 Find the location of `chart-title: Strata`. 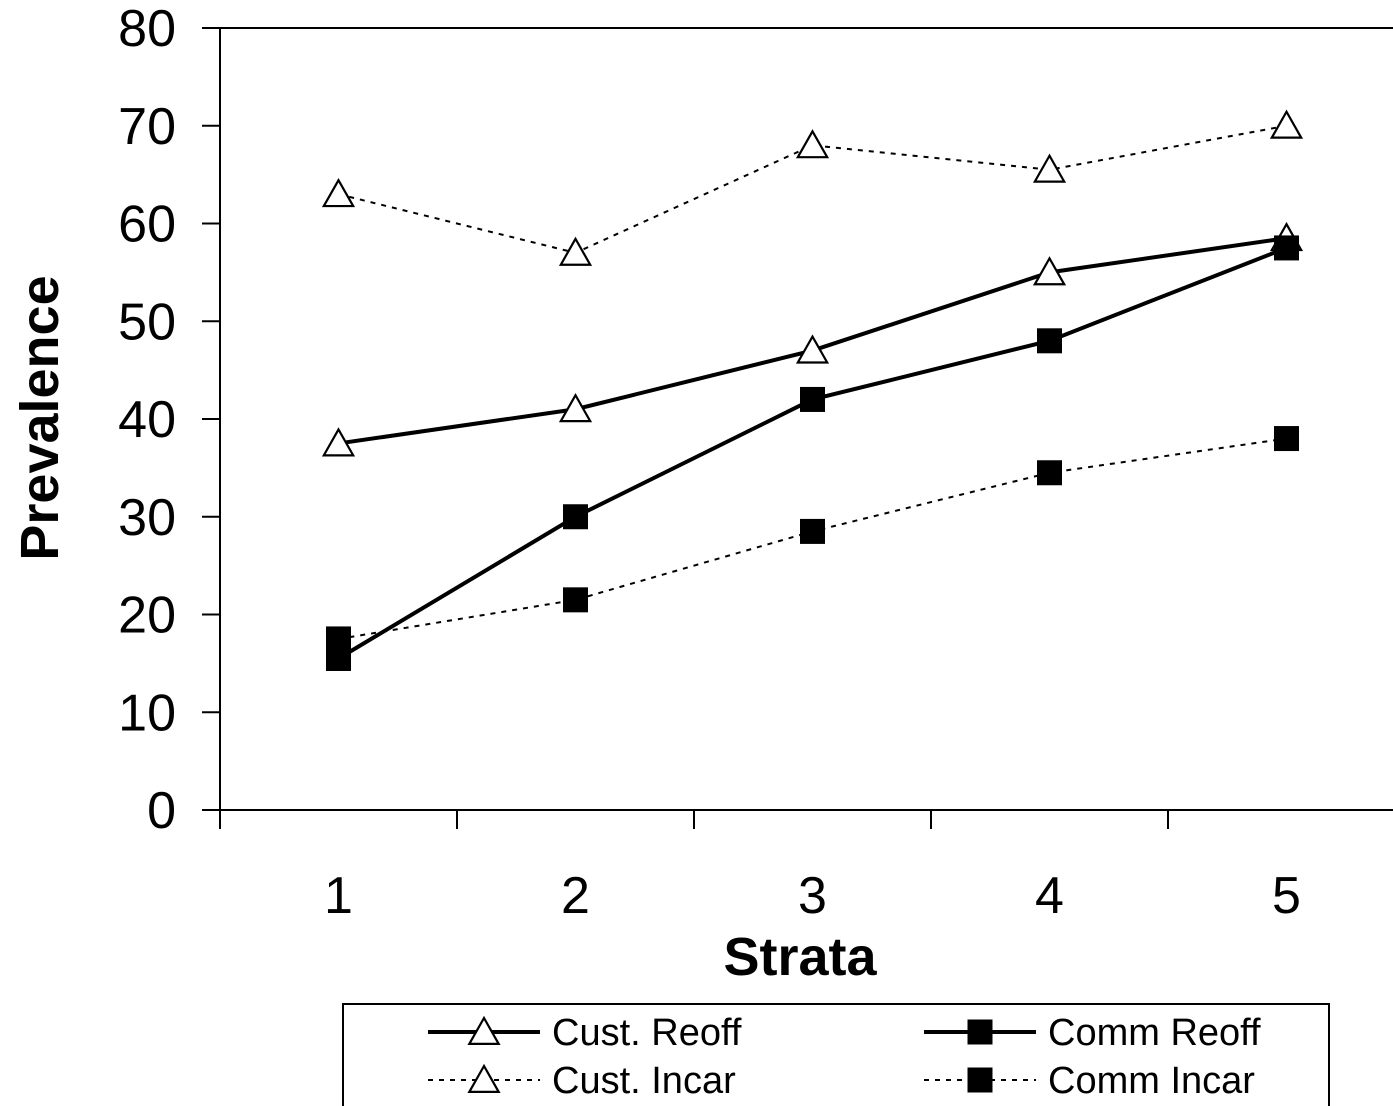

chart-title: Strata is located at coordinates (757, 5).